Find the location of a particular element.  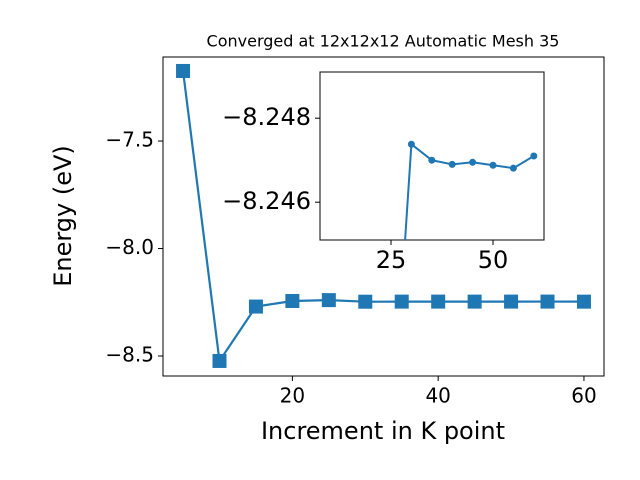

plot-content is located at coordinates (471, 190).